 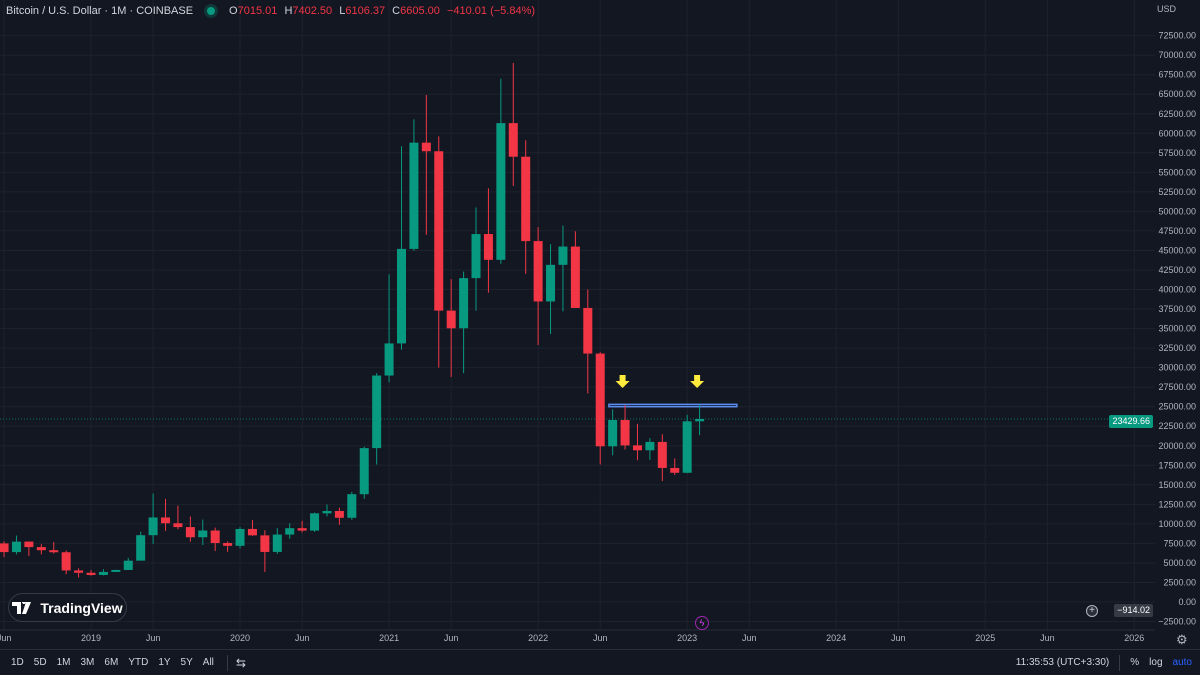 I want to click on y-tick-label: 15000.00, so click(x=1177, y=485).